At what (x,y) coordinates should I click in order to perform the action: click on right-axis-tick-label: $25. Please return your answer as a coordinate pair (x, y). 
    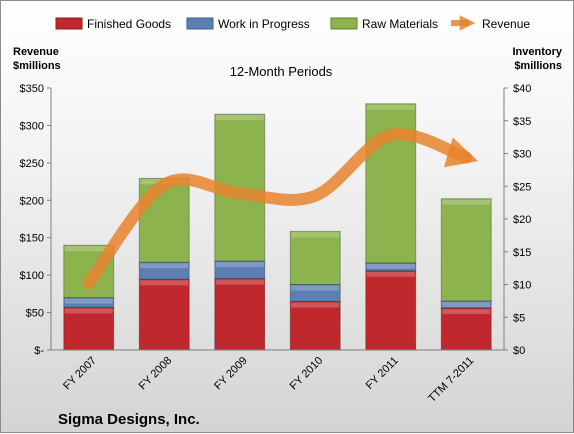
    Looking at the image, I should click on (522, 187).